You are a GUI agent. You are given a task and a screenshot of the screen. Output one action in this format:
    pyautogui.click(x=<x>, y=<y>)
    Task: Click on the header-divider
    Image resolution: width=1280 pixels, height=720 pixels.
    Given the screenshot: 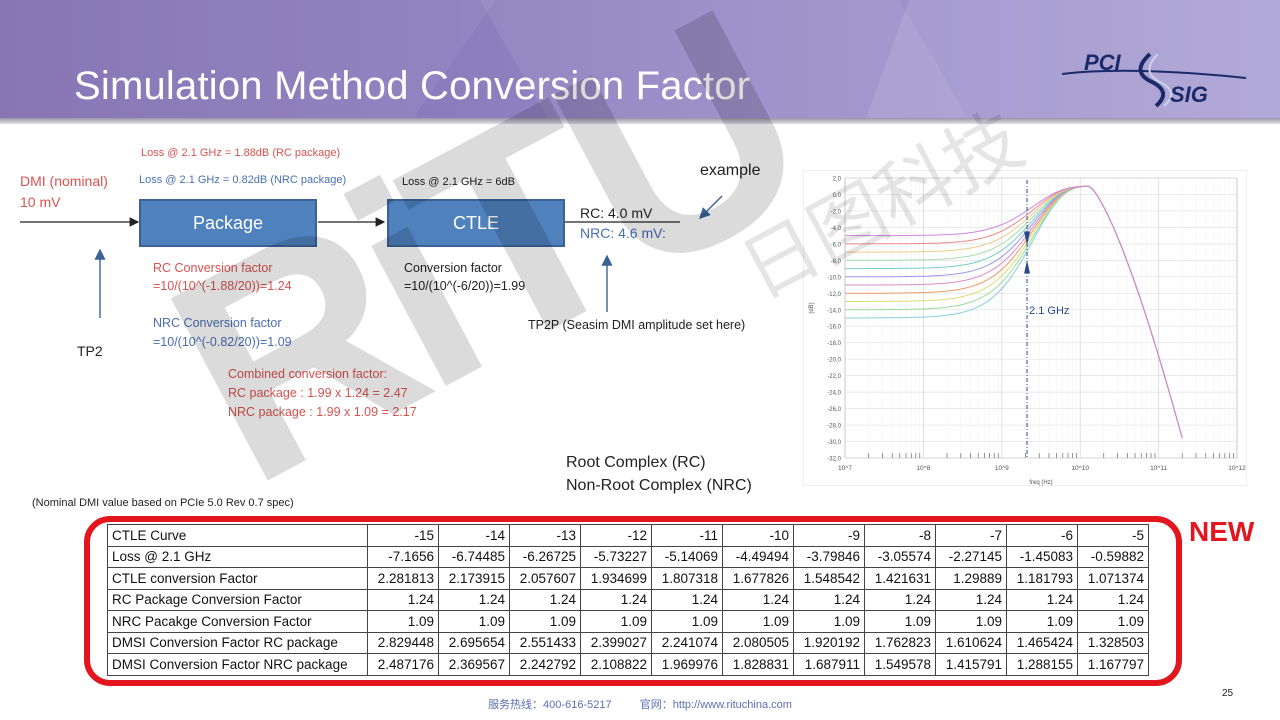 What is the action you would take?
    pyautogui.click(x=640, y=121)
    